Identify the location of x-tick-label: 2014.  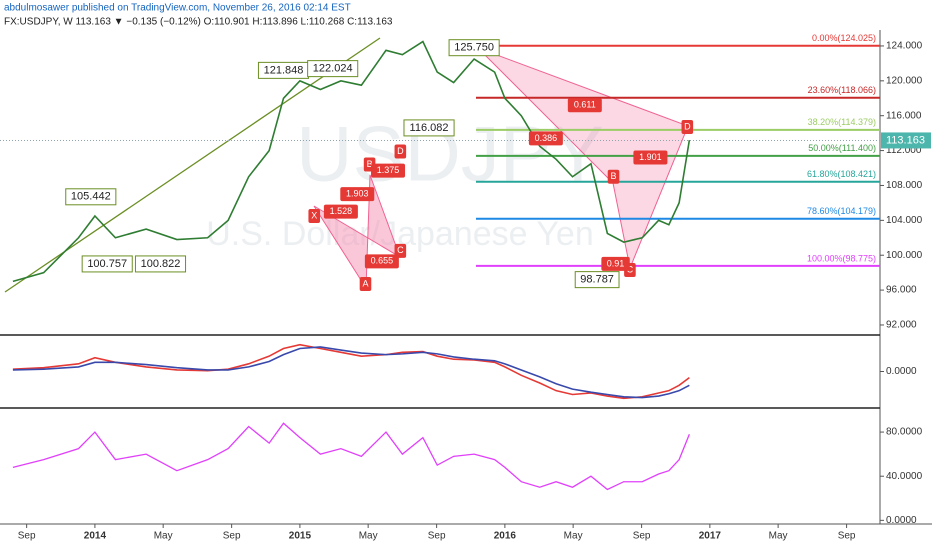
(95, 536).